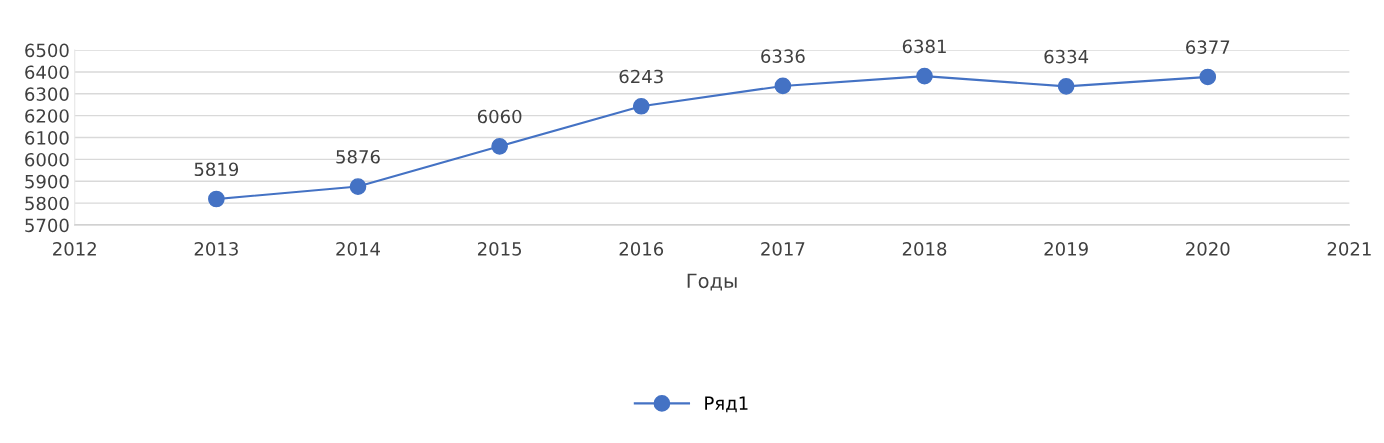 The height and width of the screenshot is (443, 1384). Describe the element at coordinates (924, 46) in the screenshot. I see `data-label: 6381` at that location.